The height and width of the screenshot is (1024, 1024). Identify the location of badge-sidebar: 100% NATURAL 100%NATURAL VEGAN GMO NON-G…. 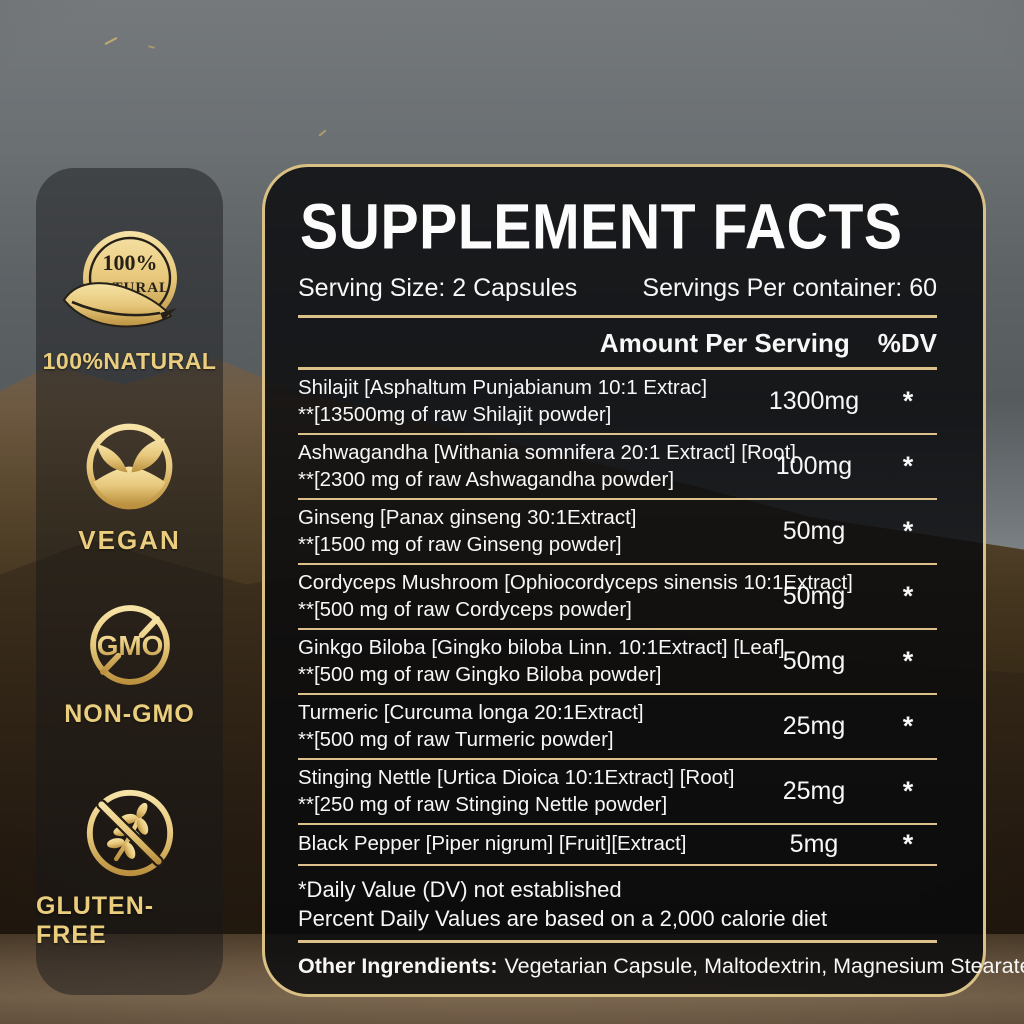
(129, 581).